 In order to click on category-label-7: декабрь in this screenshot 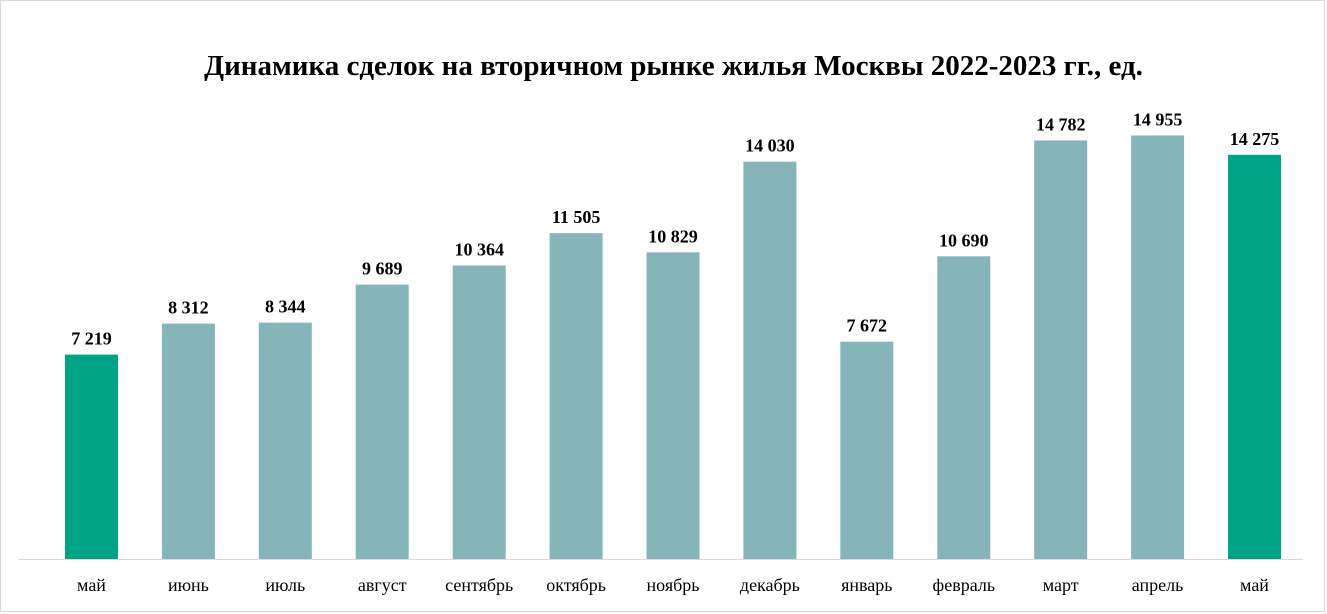, I will do `click(770, 585)`.